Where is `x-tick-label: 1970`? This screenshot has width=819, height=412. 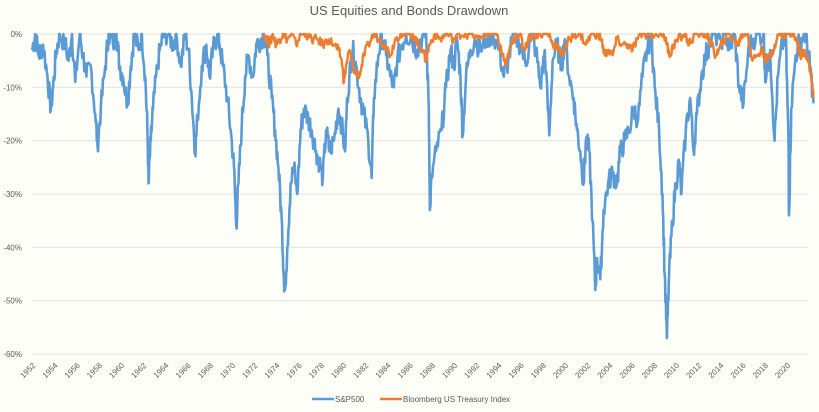
x-tick-label: 1970 is located at coordinates (227, 370).